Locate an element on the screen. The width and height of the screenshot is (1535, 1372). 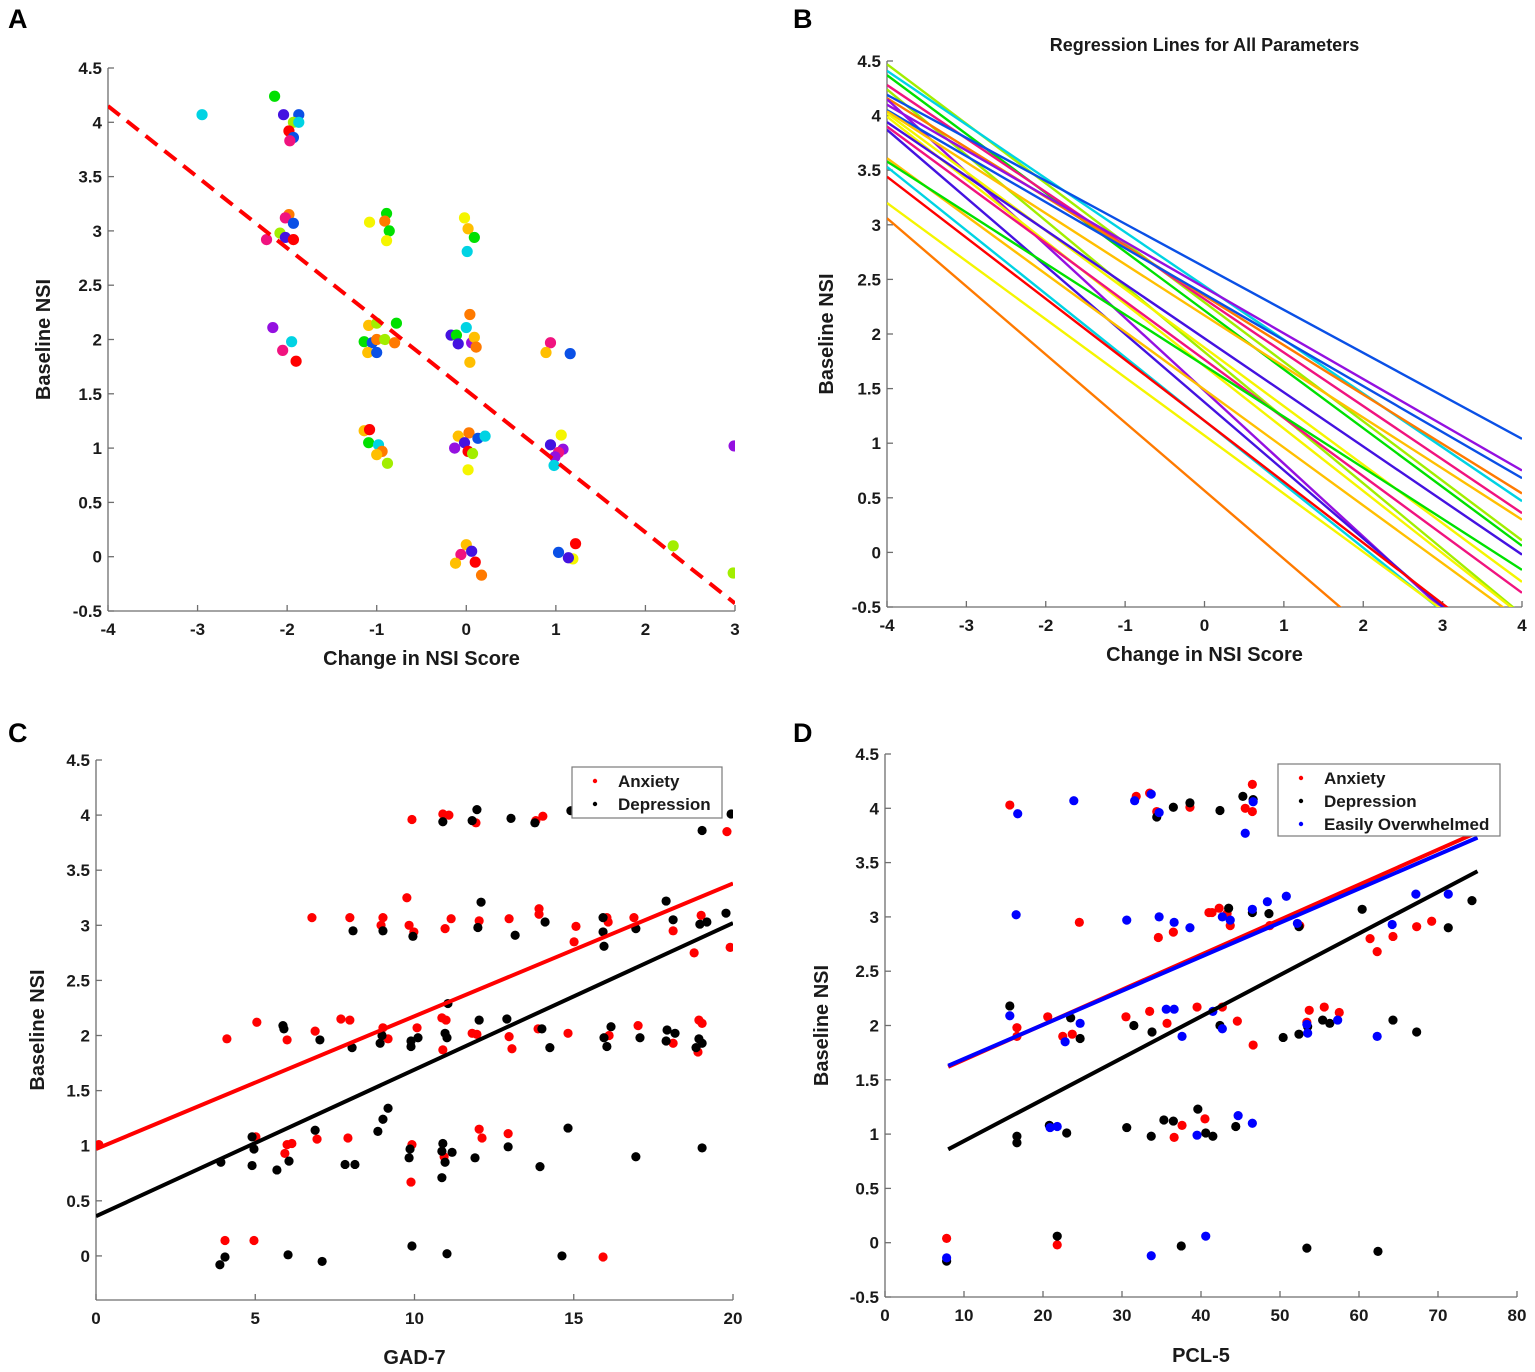
x-axis-label: GAD-7 is located at coordinates (414, 1358).